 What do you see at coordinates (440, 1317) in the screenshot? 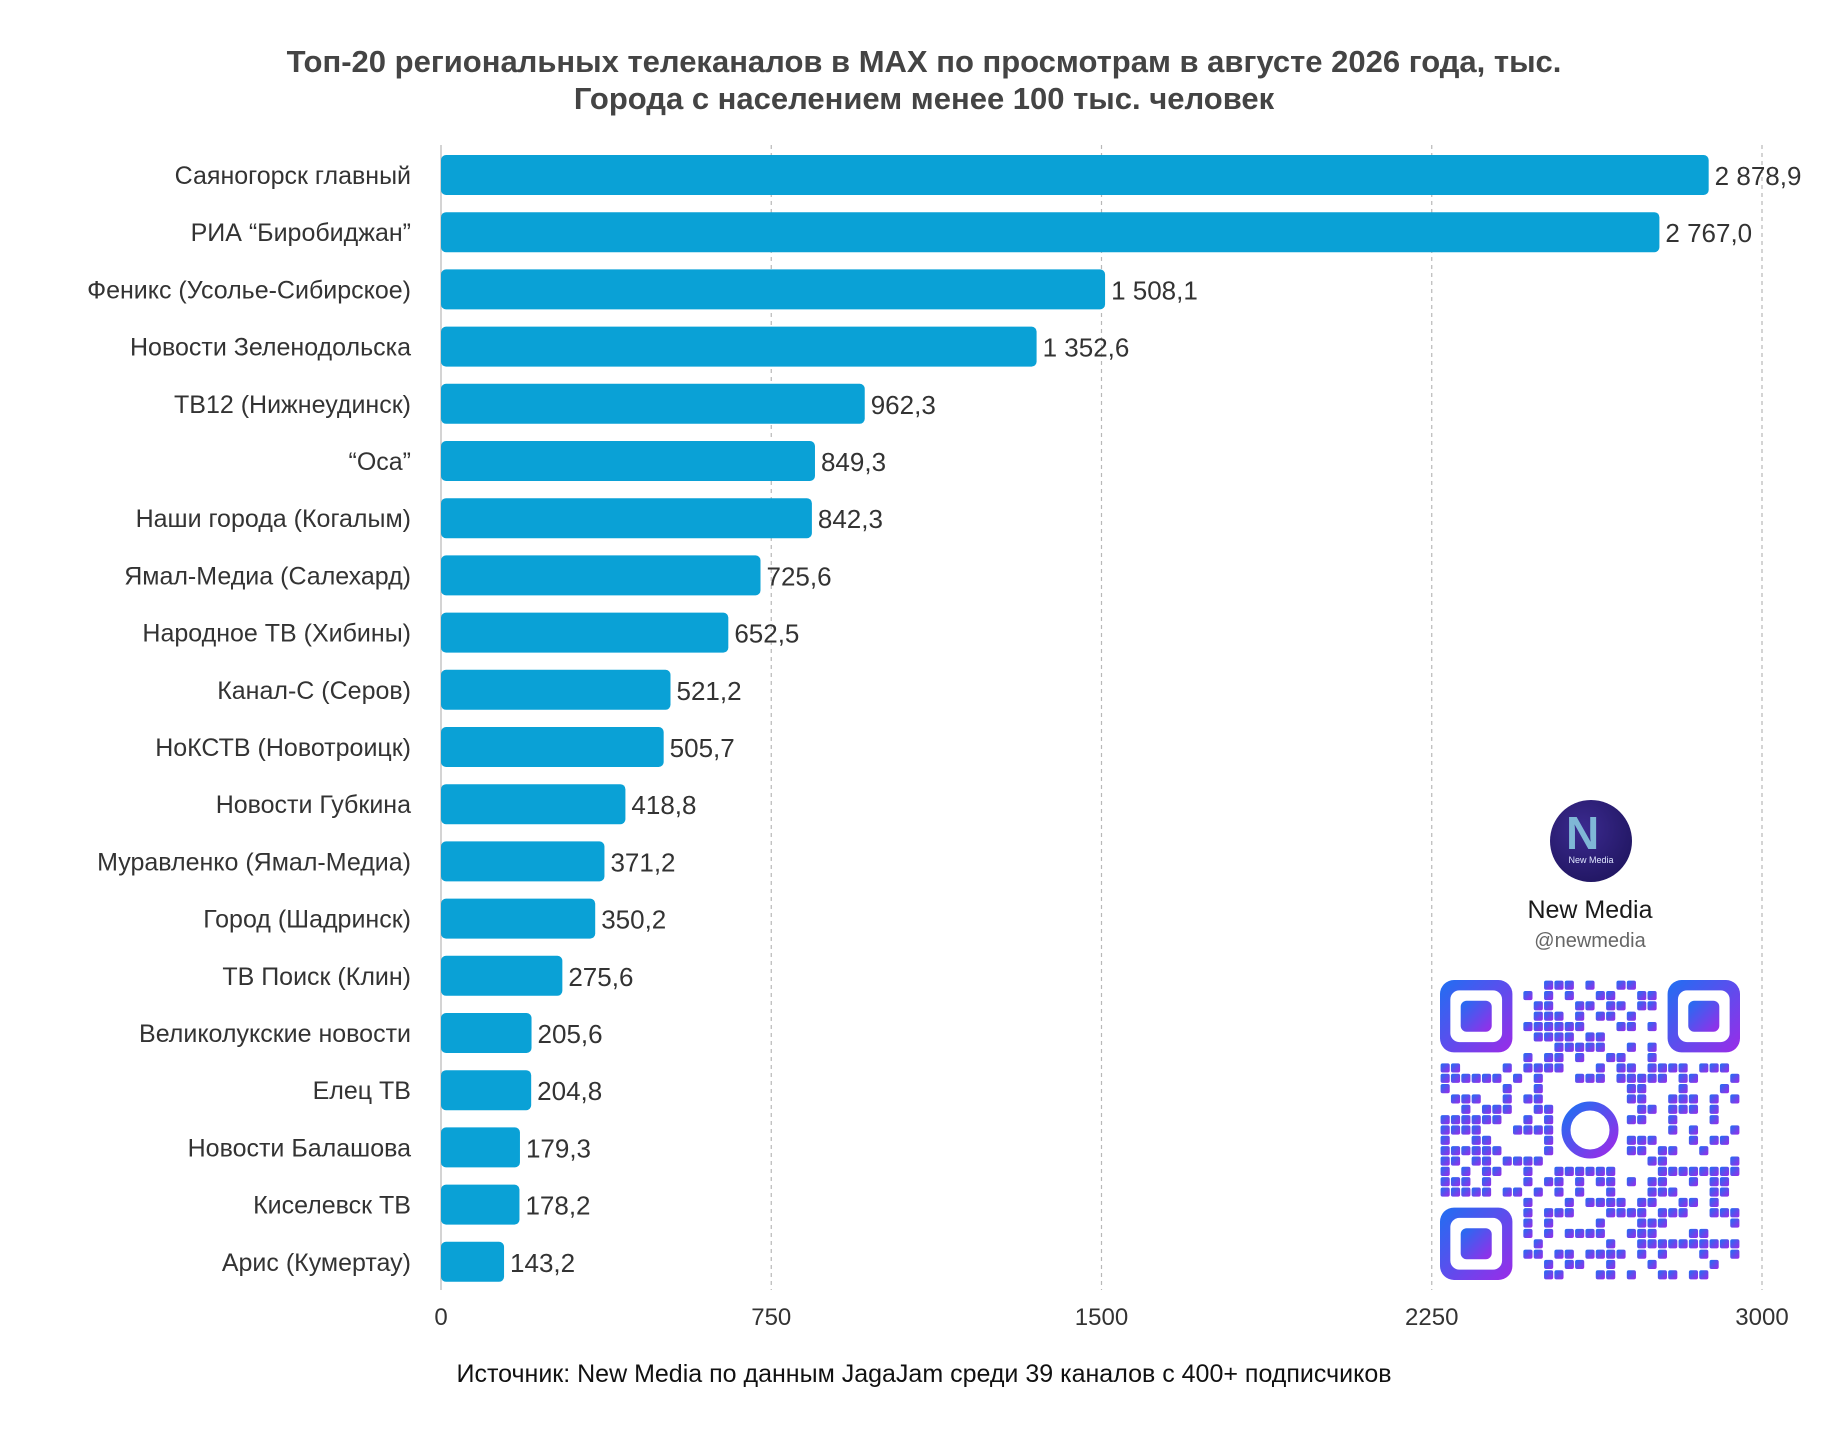
I see `x-tick-label: 0` at bounding box center [440, 1317].